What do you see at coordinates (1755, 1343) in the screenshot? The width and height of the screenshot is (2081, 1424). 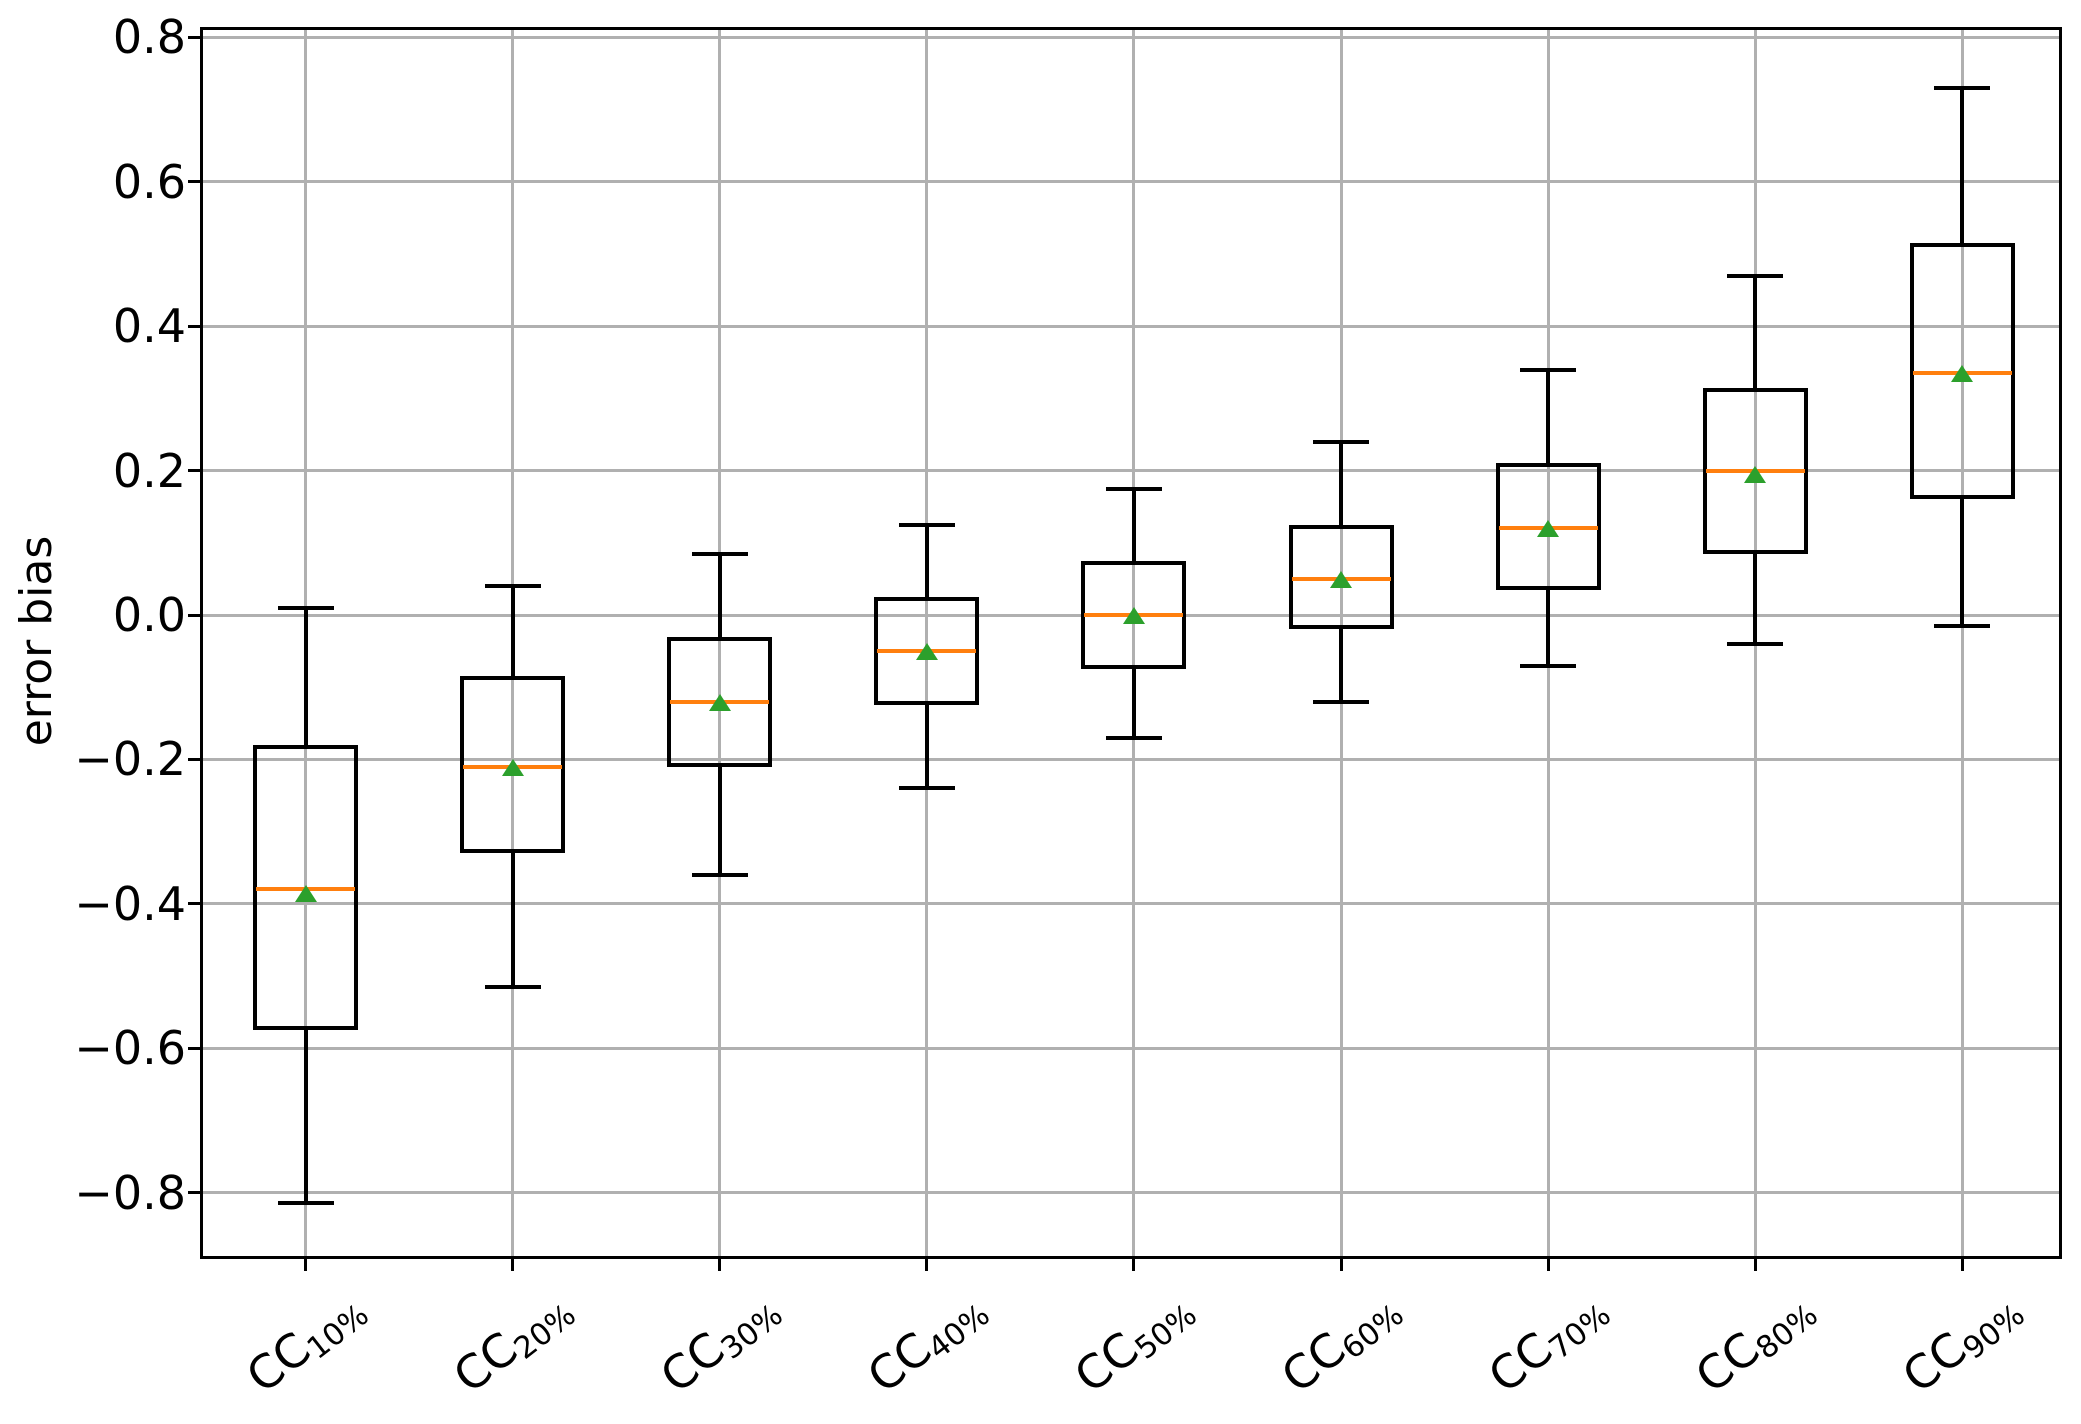 I see `x-tick-label: CC80%` at bounding box center [1755, 1343].